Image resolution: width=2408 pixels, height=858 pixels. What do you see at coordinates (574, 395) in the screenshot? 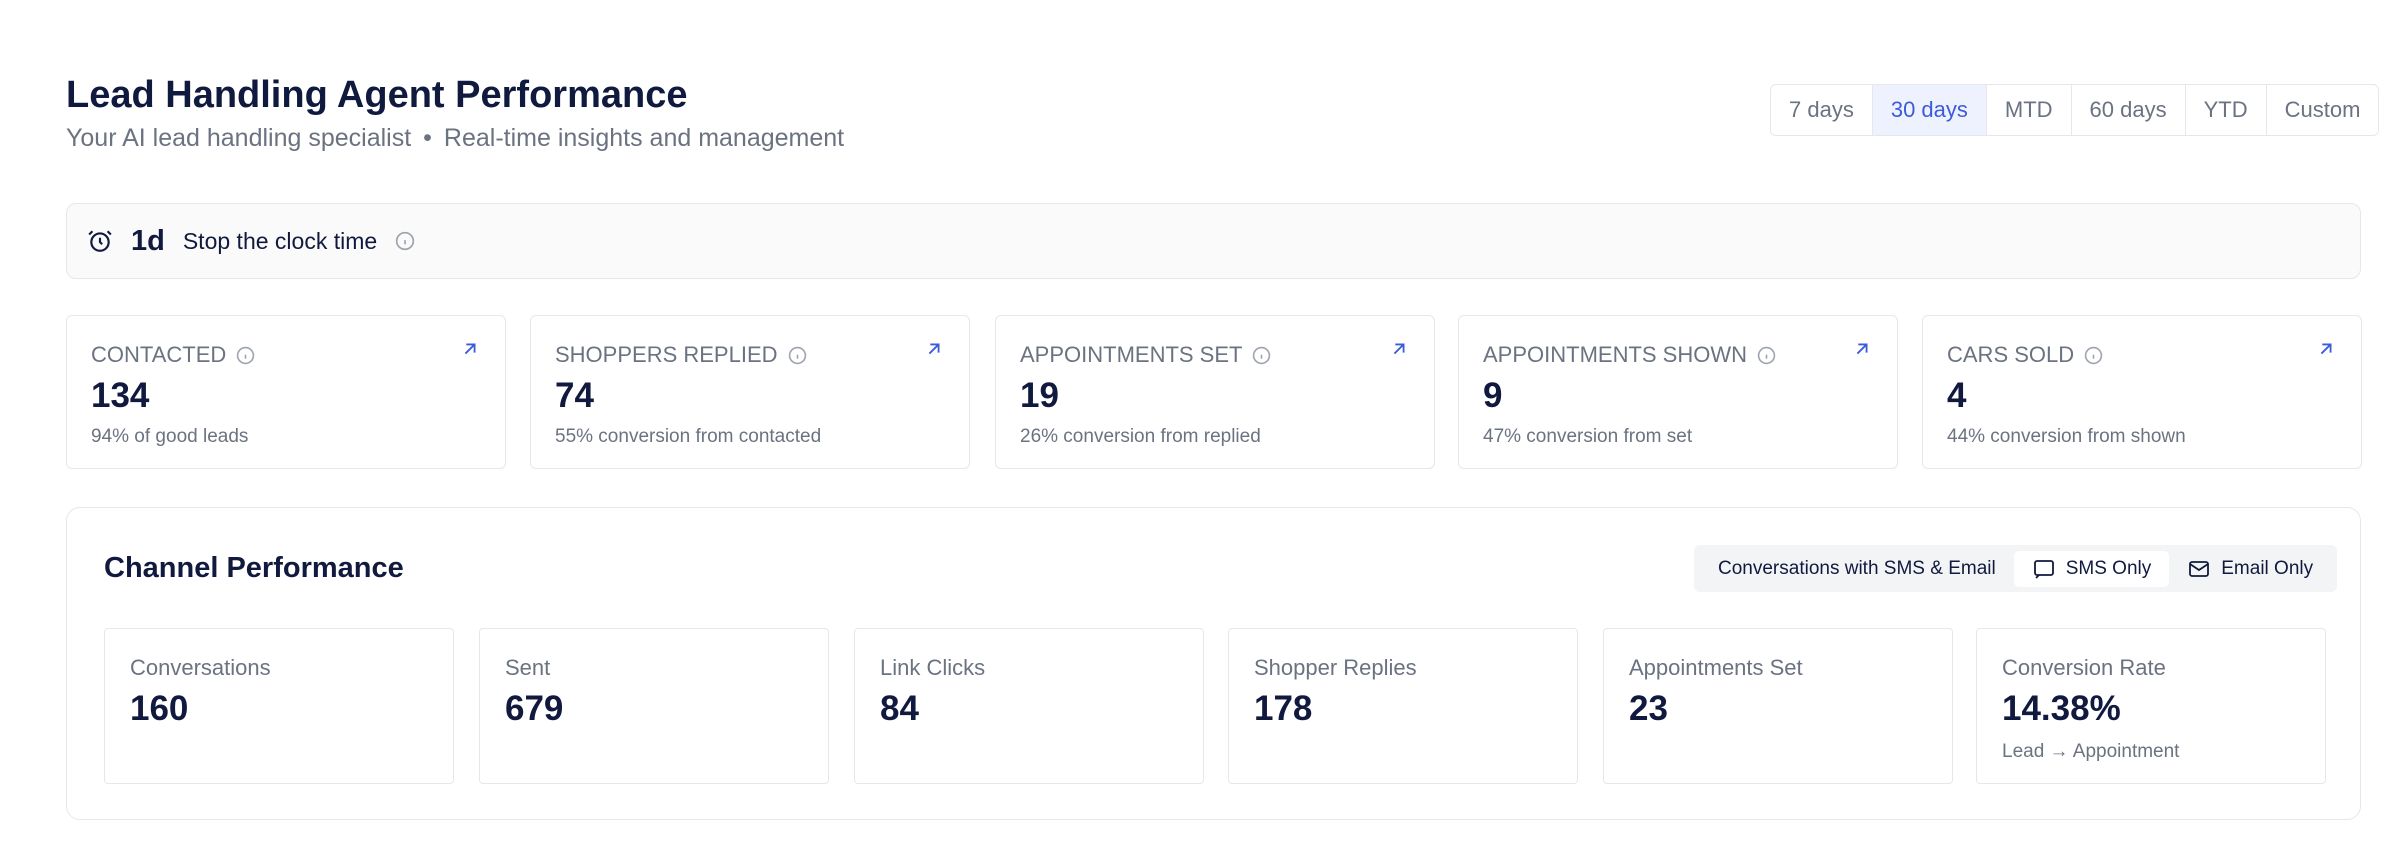
I see `metric-value: 74` at bounding box center [574, 395].